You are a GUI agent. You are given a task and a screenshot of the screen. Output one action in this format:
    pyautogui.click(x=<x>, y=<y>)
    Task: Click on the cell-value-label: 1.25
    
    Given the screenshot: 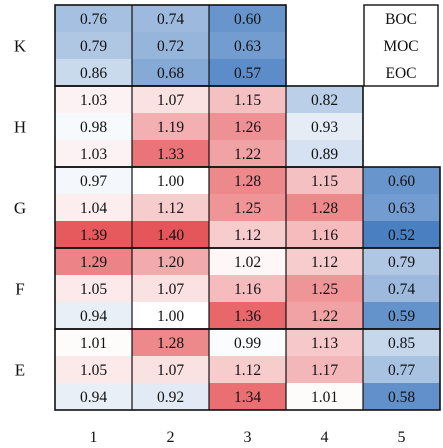 What is the action you would take?
    pyautogui.click(x=247, y=208)
    